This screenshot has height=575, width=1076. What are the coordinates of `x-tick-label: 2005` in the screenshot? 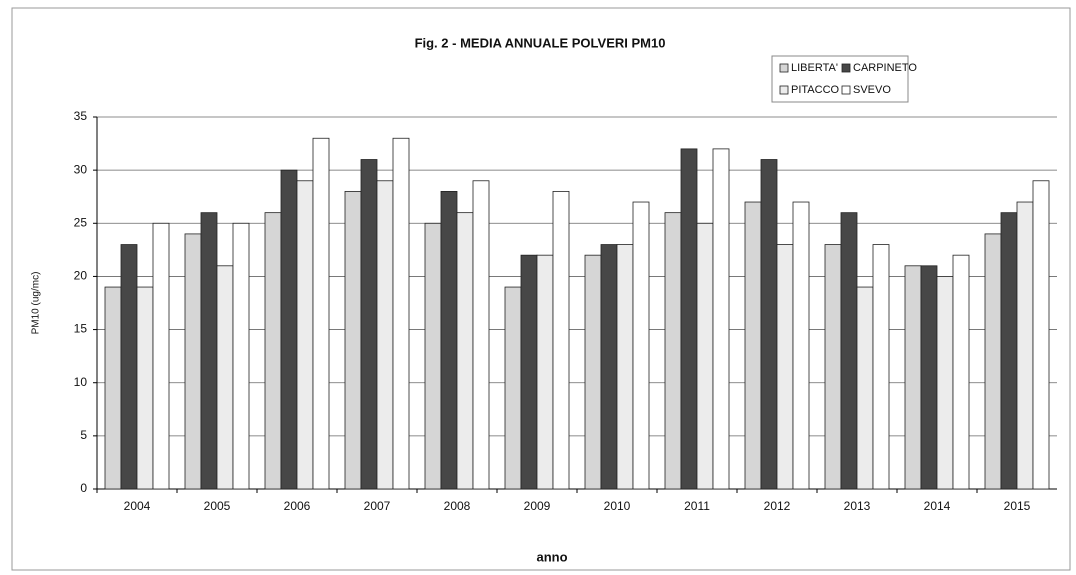 It's located at (217, 506).